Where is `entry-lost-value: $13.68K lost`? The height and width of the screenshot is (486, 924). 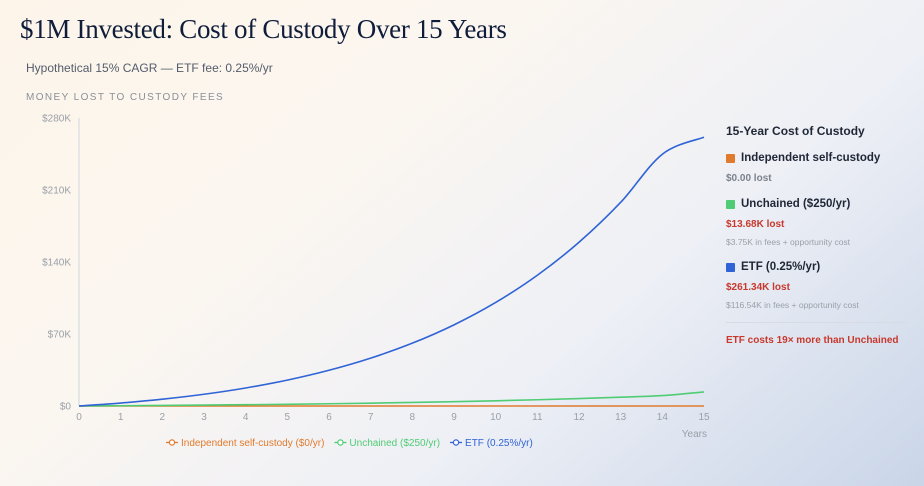
entry-lost-value: $13.68K lost is located at coordinates (755, 224).